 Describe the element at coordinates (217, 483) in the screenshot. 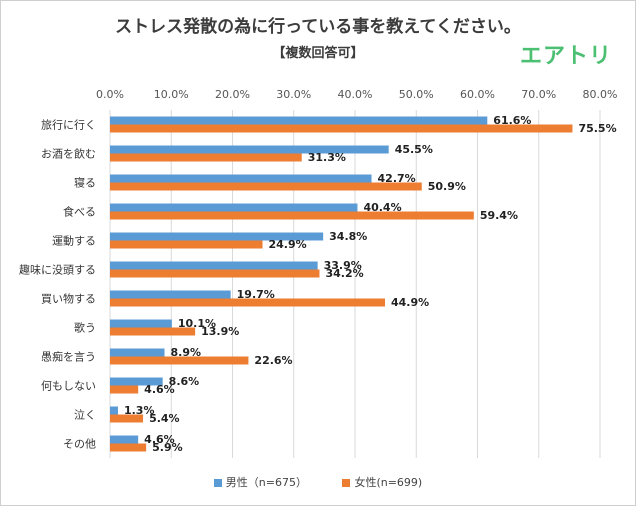

I see `legend-swatch-male` at that location.